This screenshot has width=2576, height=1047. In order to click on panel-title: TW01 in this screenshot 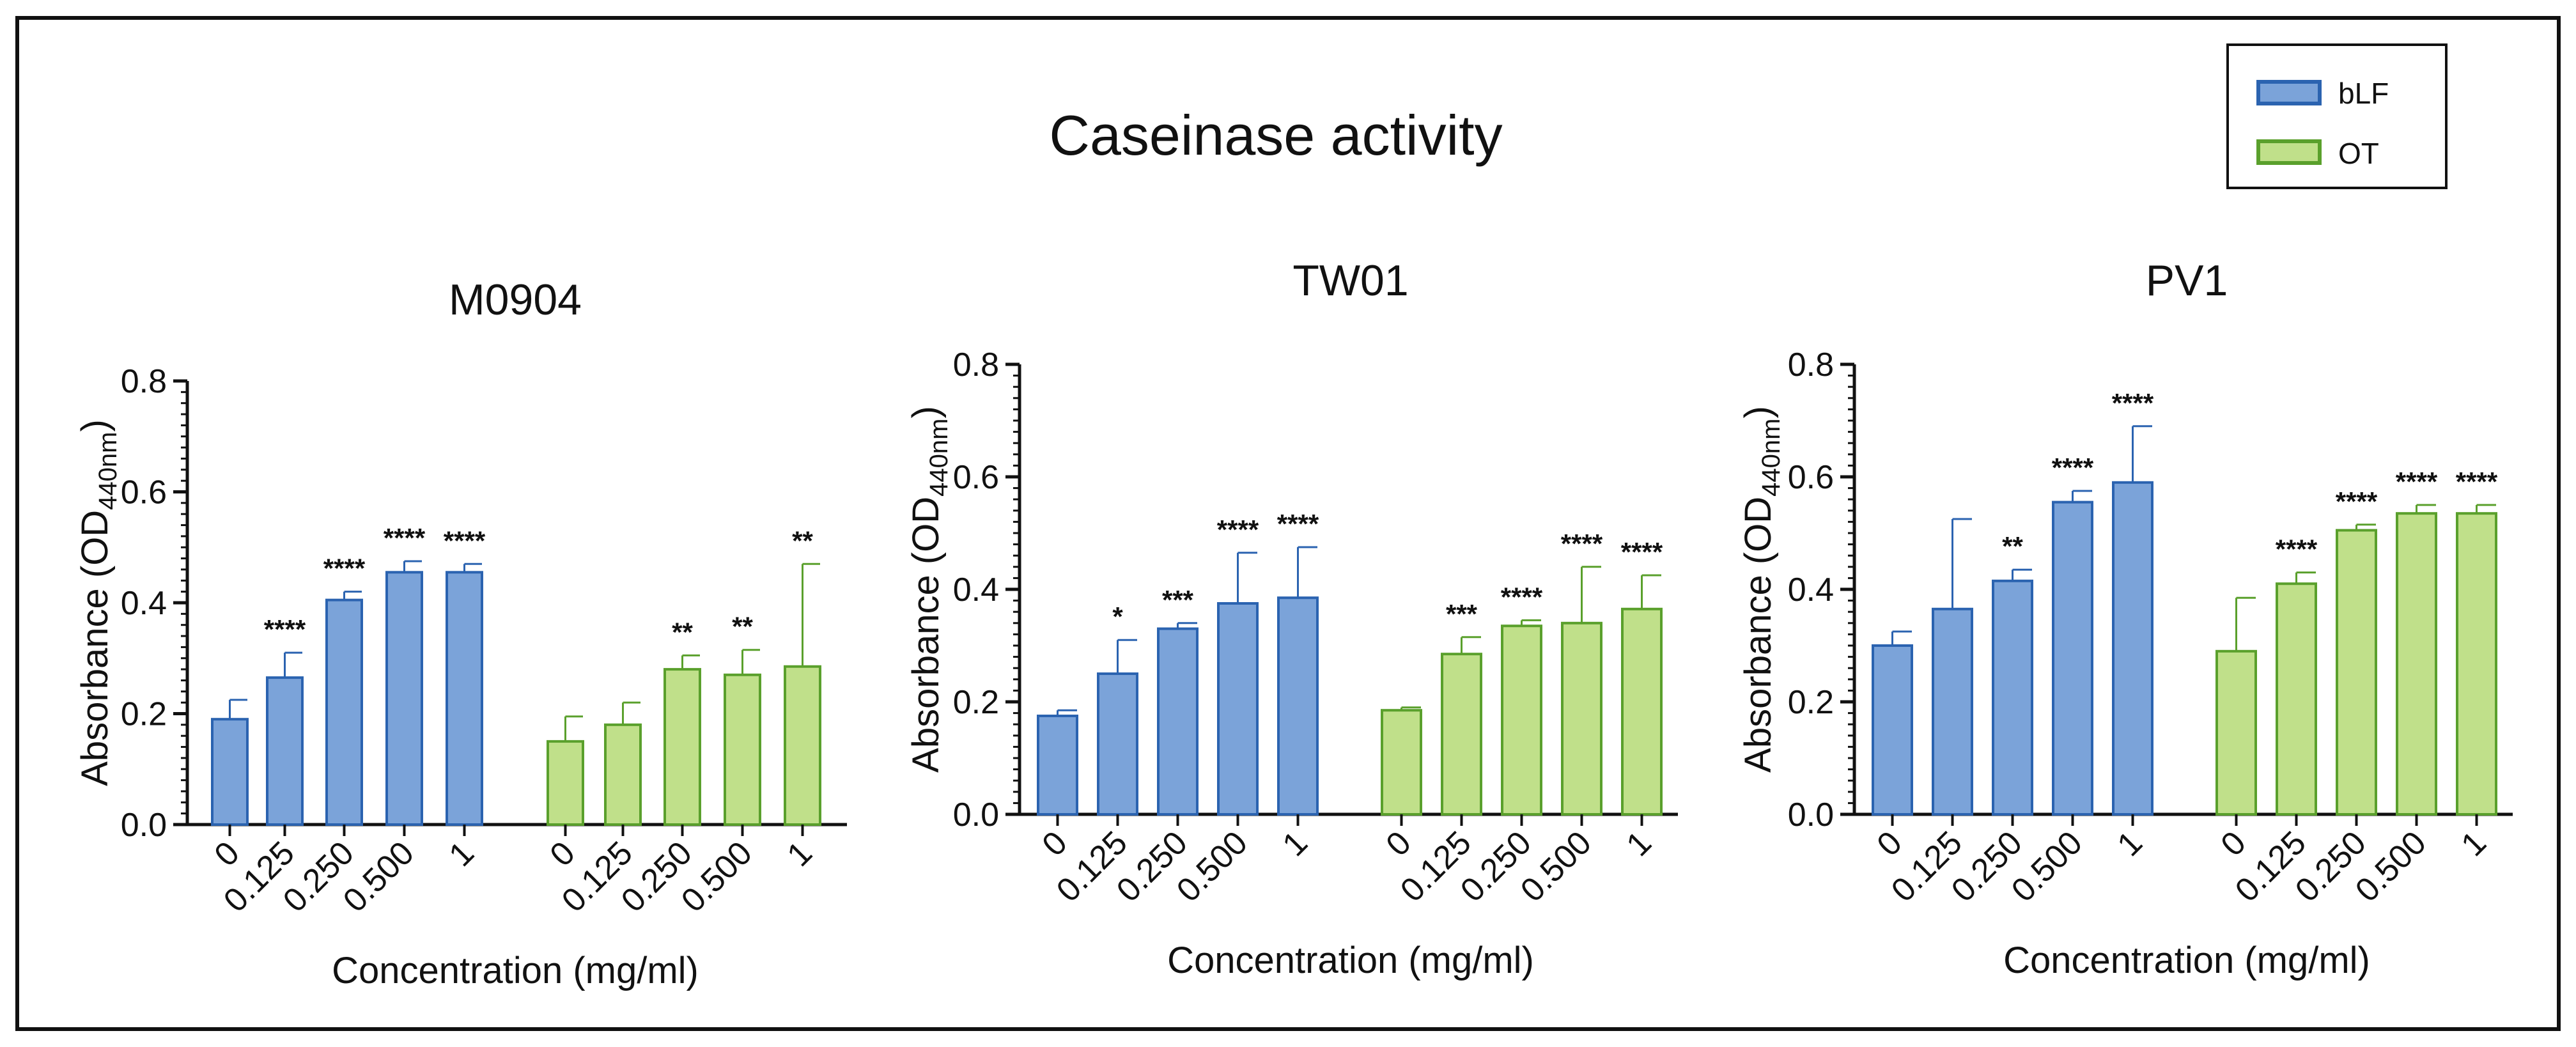, I will do `click(1350, 280)`.